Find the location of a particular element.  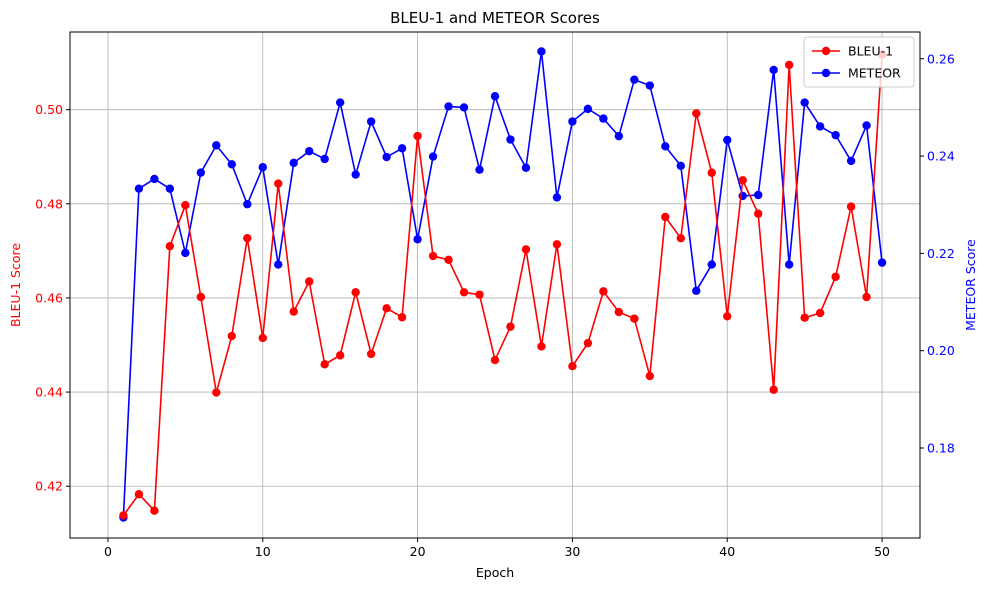

x-tick-label: 20 is located at coordinates (418, 551).